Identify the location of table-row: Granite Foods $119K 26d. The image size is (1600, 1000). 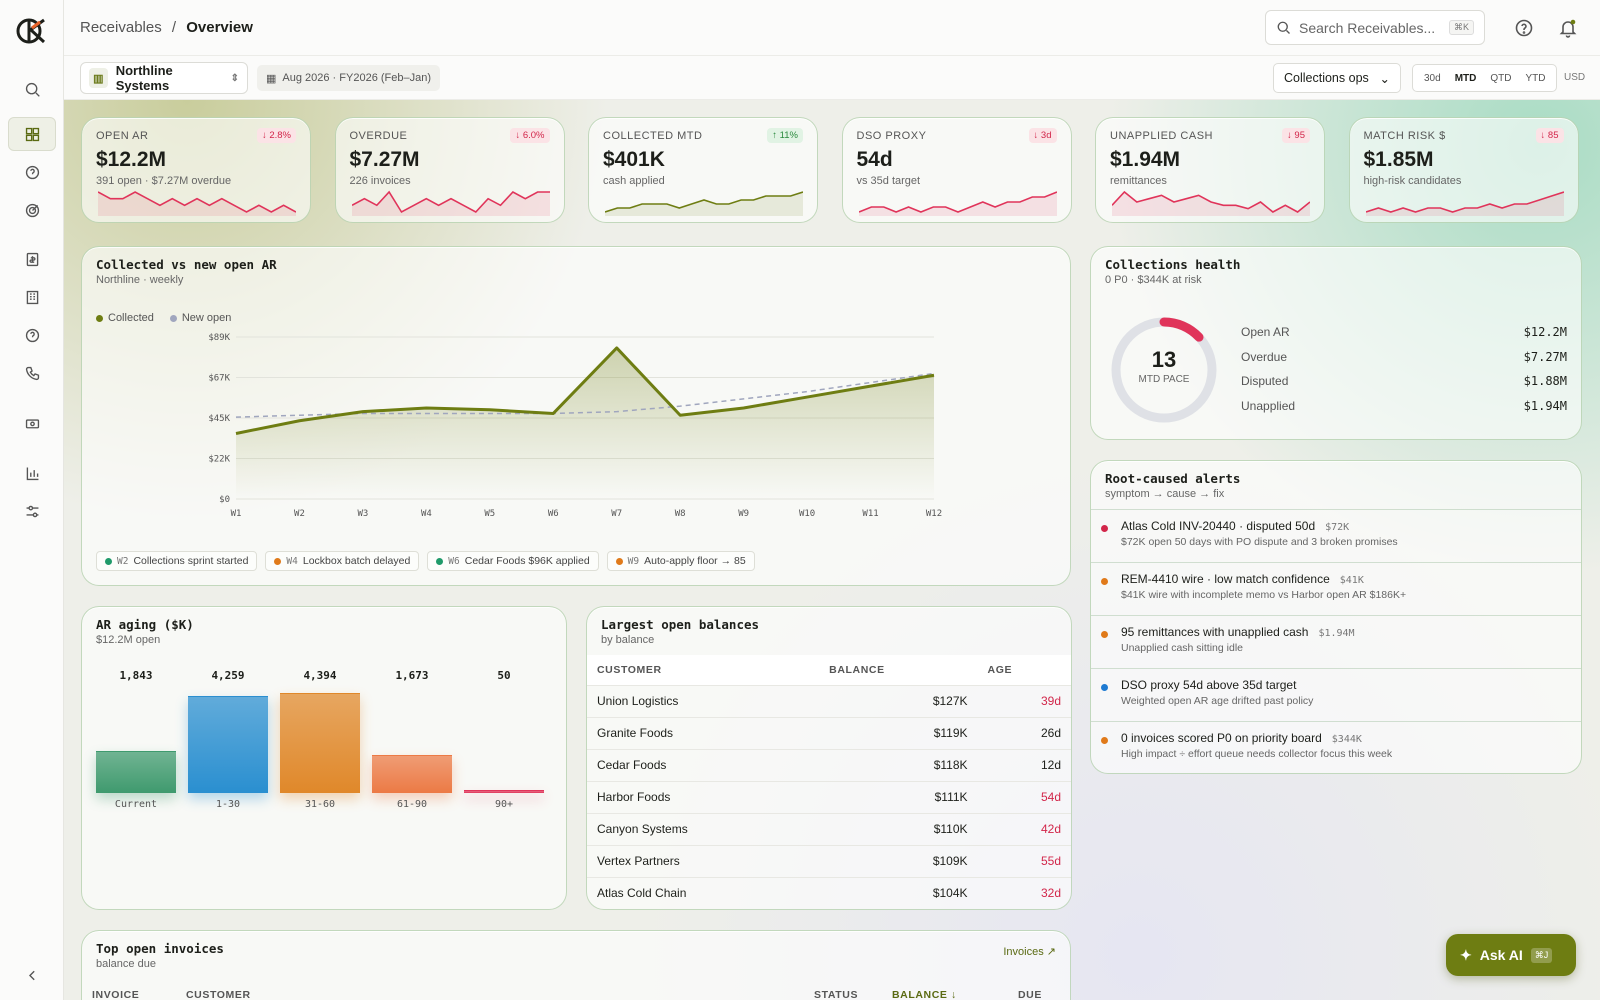
(829, 732).